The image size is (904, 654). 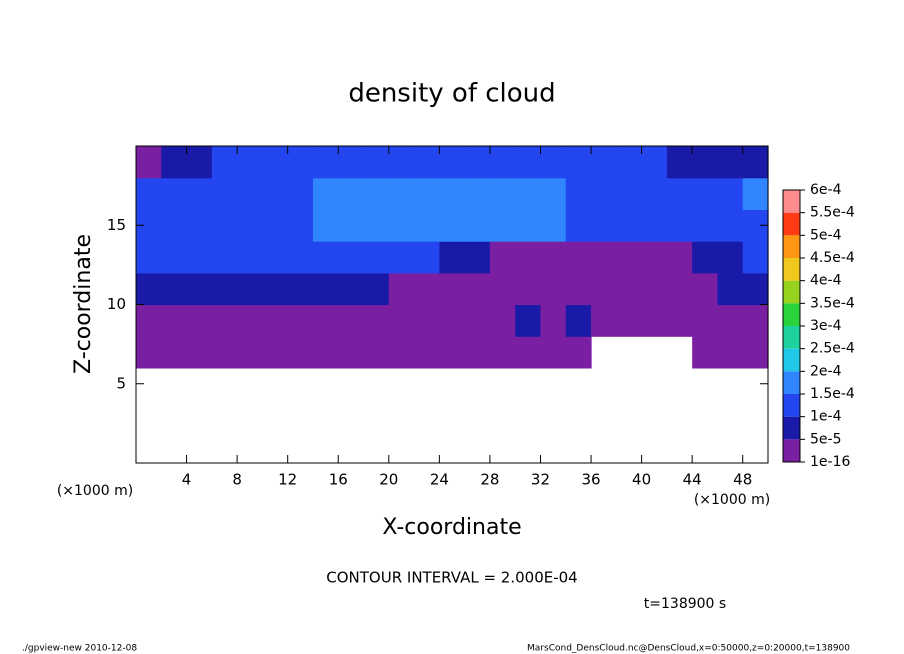 What do you see at coordinates (825, 439) in the screenshot?
I see `colorbar-label: 5e-5` at bounding box center [825, 439].